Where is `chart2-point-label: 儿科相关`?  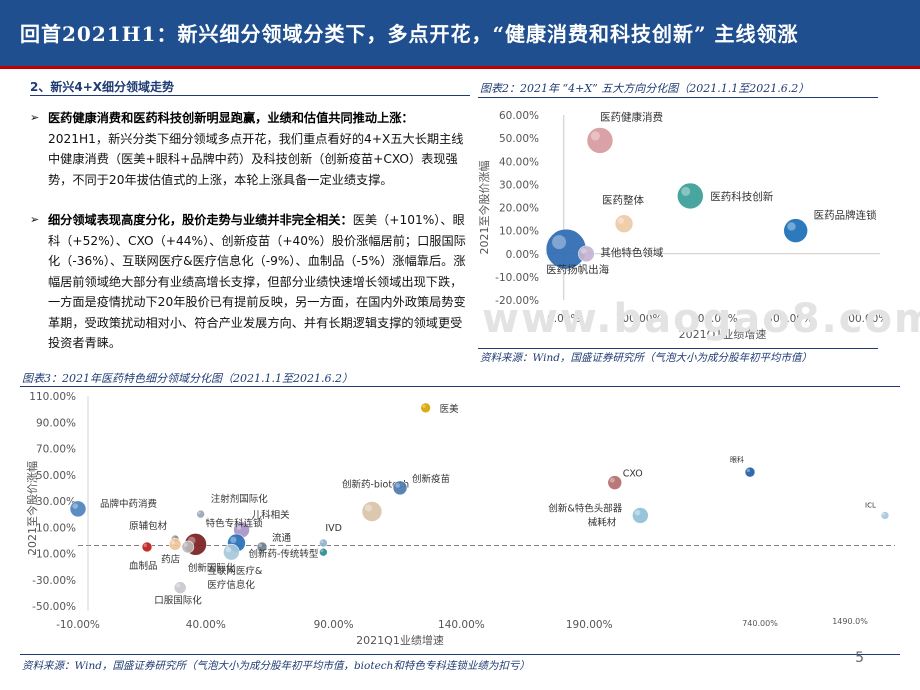
chart2-point-label: 儿科相关 is located at coordinates (271, 515).